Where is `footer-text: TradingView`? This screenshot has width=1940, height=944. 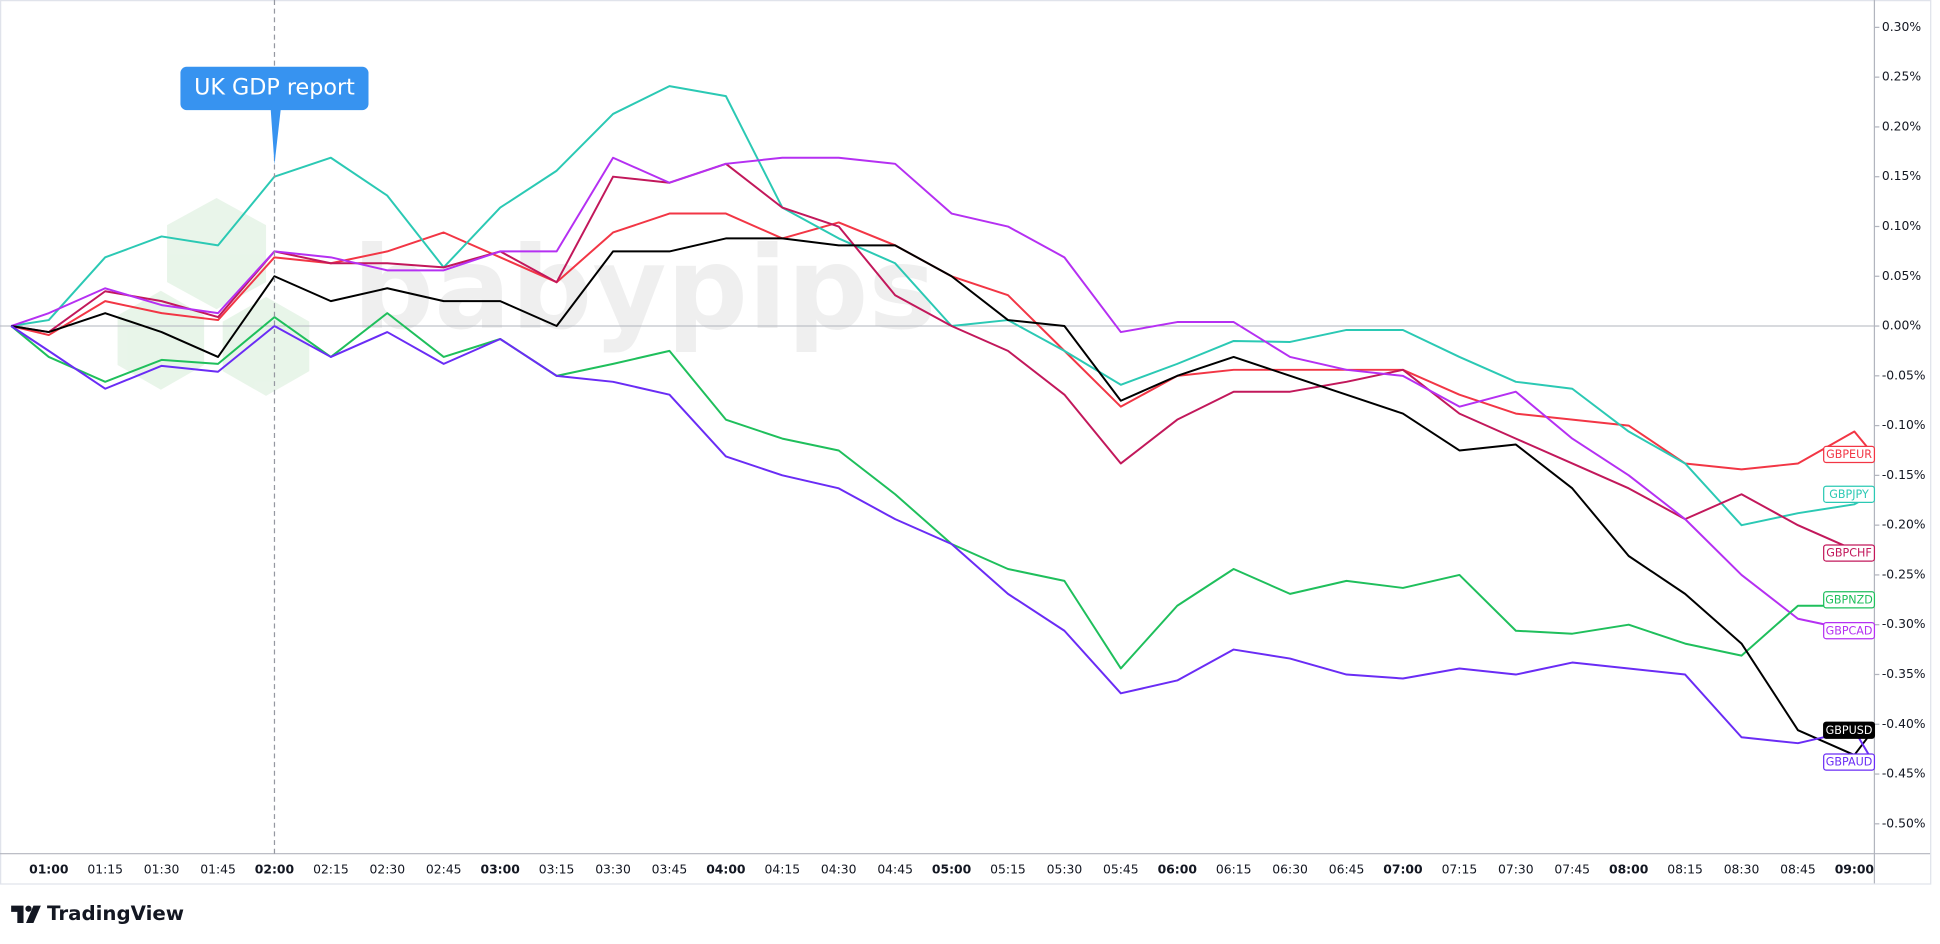 footer-text: TradingView is located at coordinates (115, 913).